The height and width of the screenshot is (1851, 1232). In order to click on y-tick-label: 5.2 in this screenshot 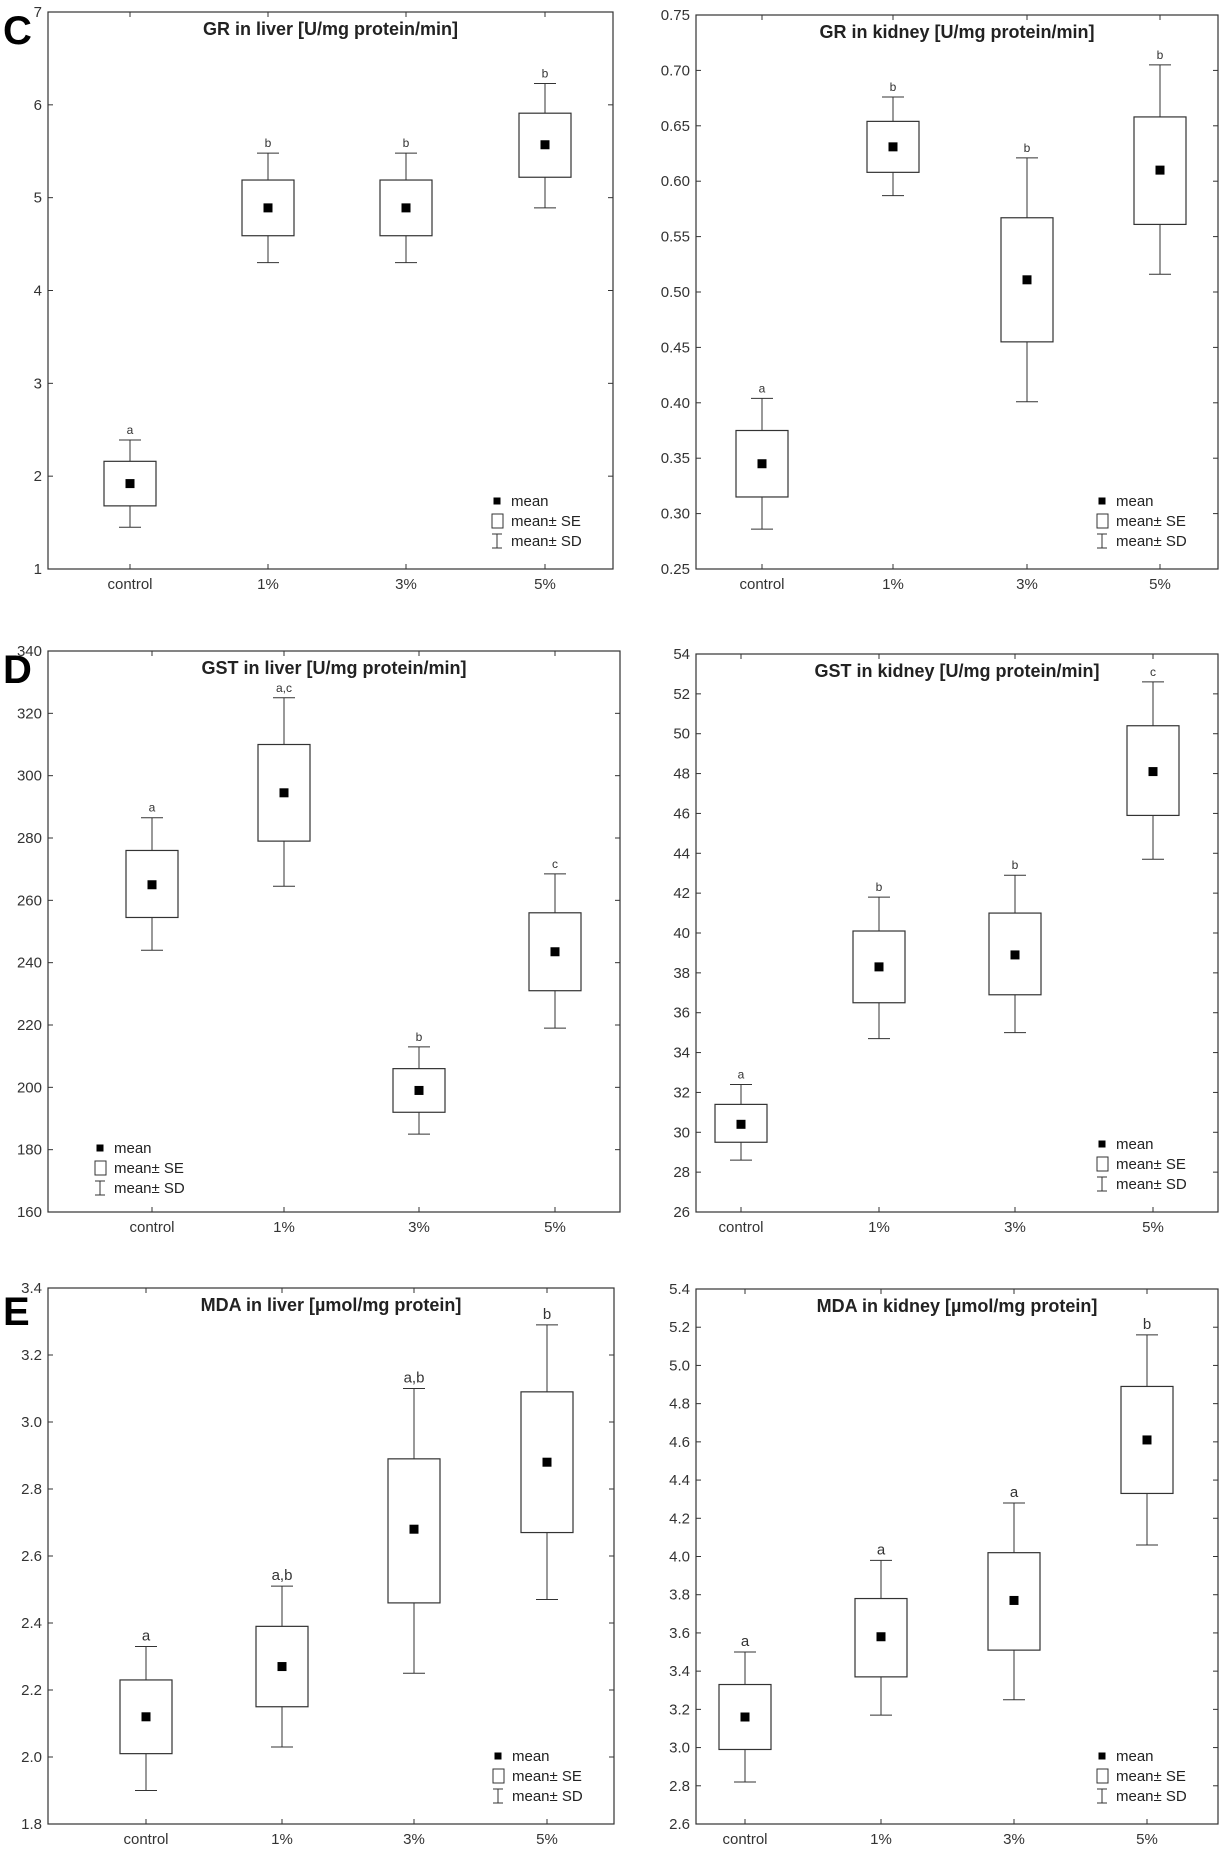, I will do `click(679, 1327)`.